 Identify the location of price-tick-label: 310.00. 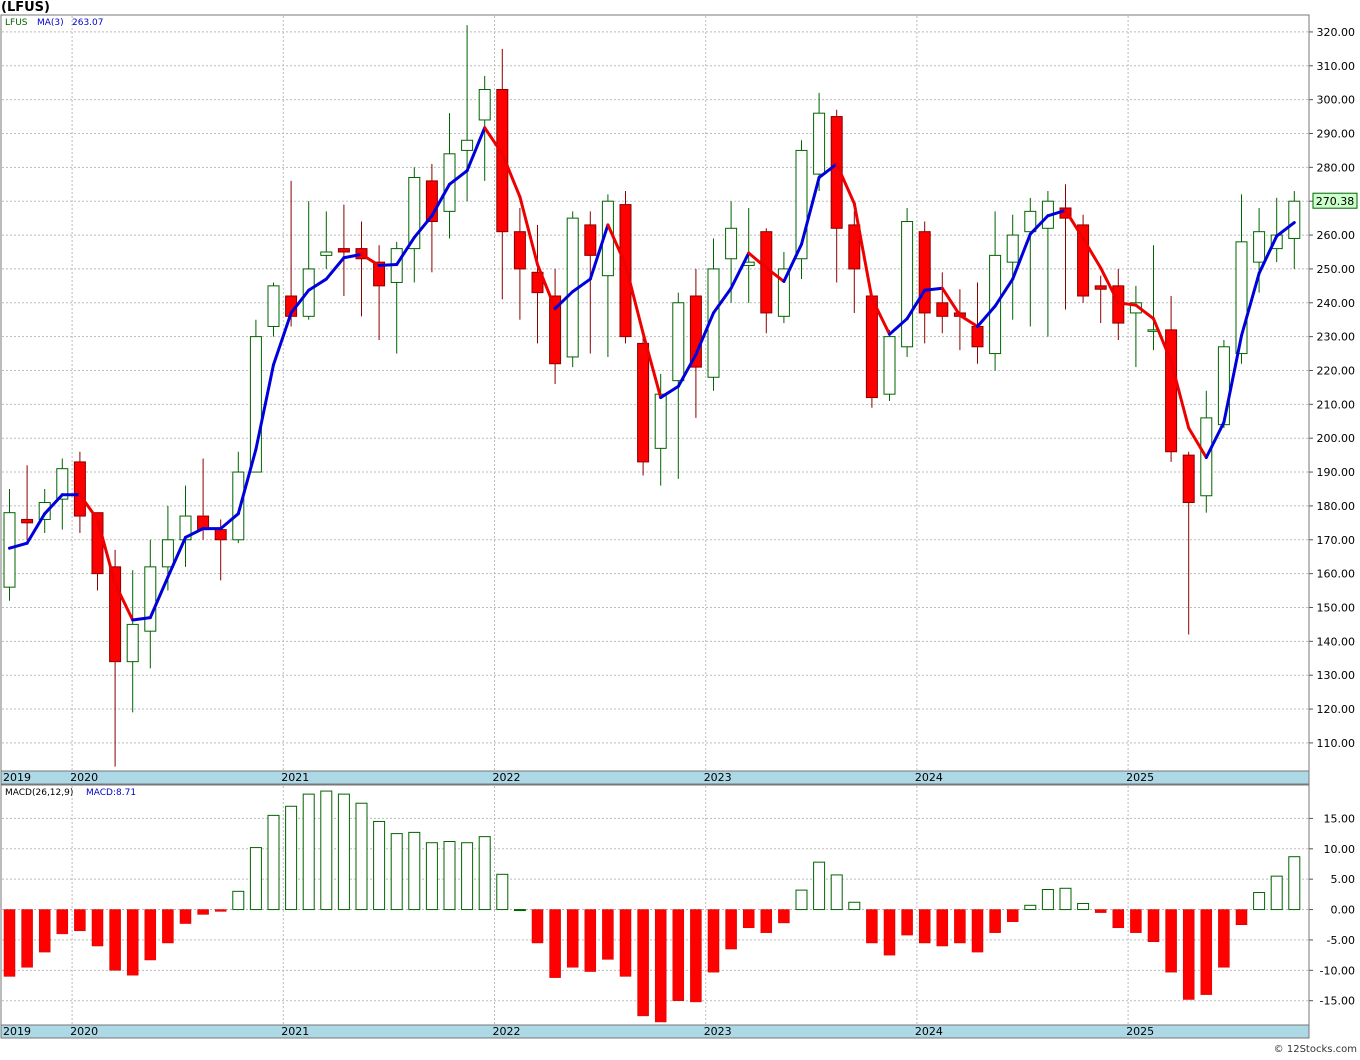
(1336, 66).